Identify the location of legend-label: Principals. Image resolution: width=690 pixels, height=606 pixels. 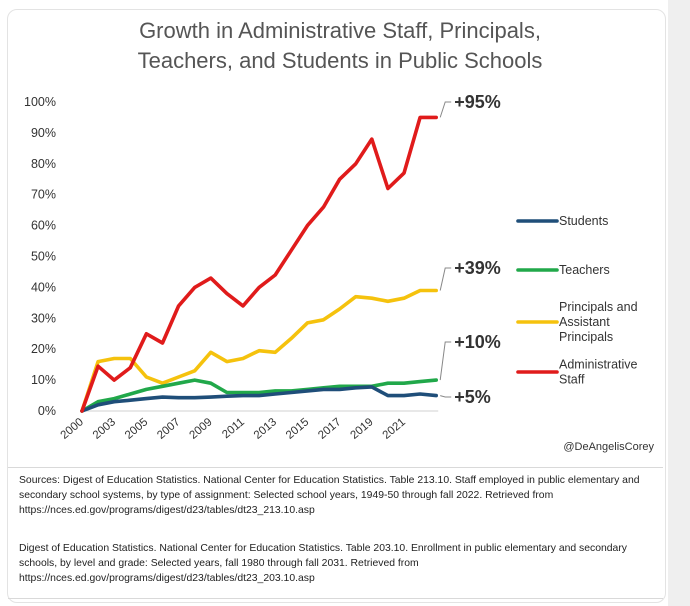
(586, 337).